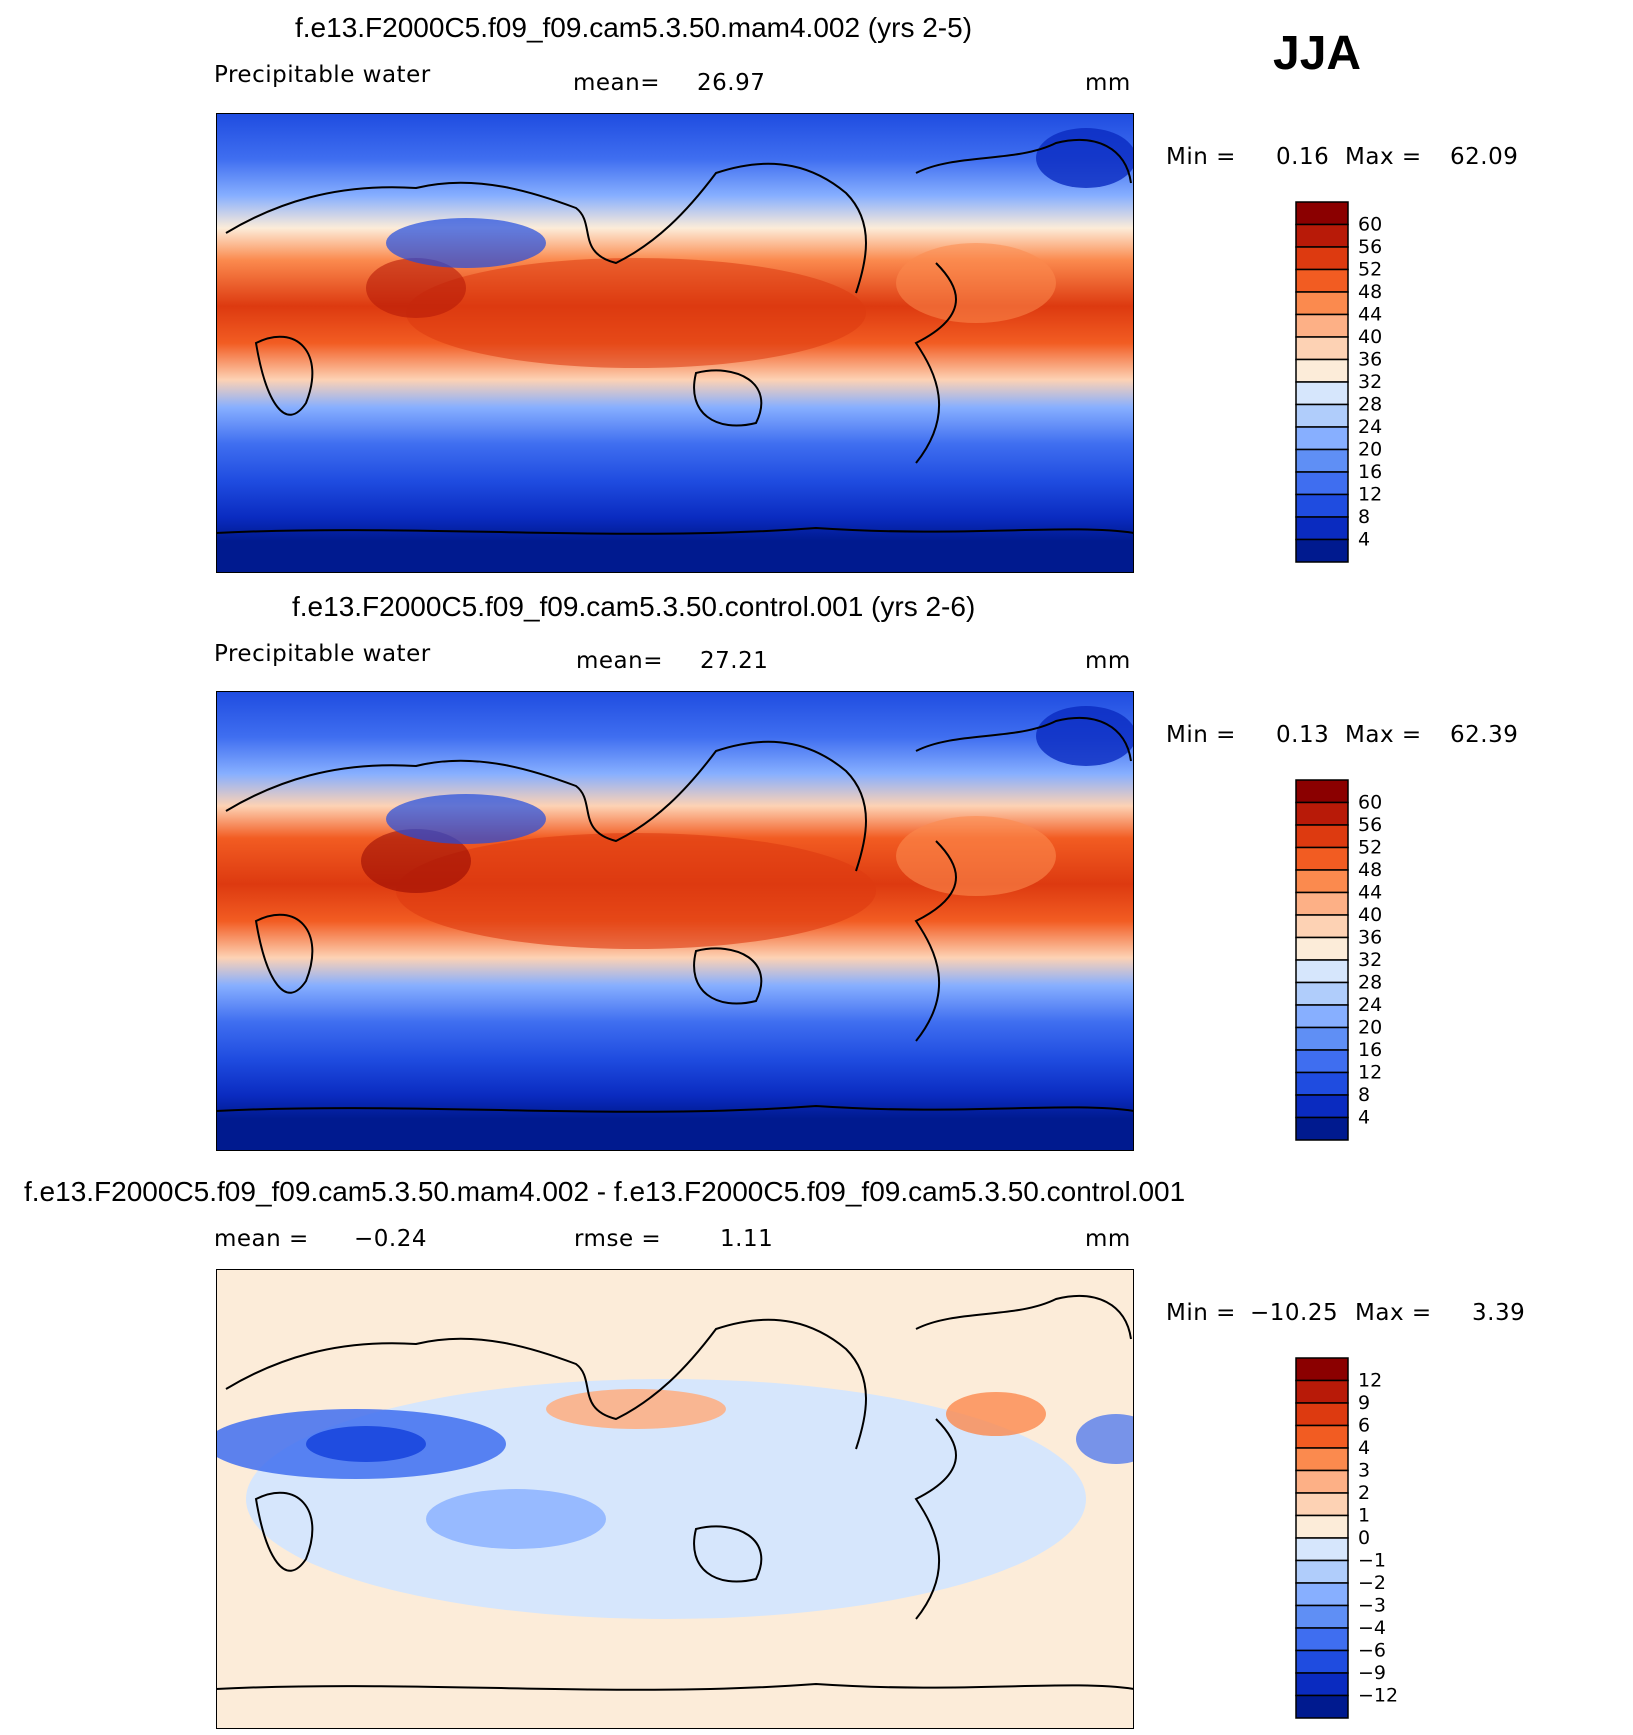 This screenshot has width=1633, height=1735. Describe the element at coordinates (466, 819) in the screenshot. I see `panel-2-tibet-dry` at that location.